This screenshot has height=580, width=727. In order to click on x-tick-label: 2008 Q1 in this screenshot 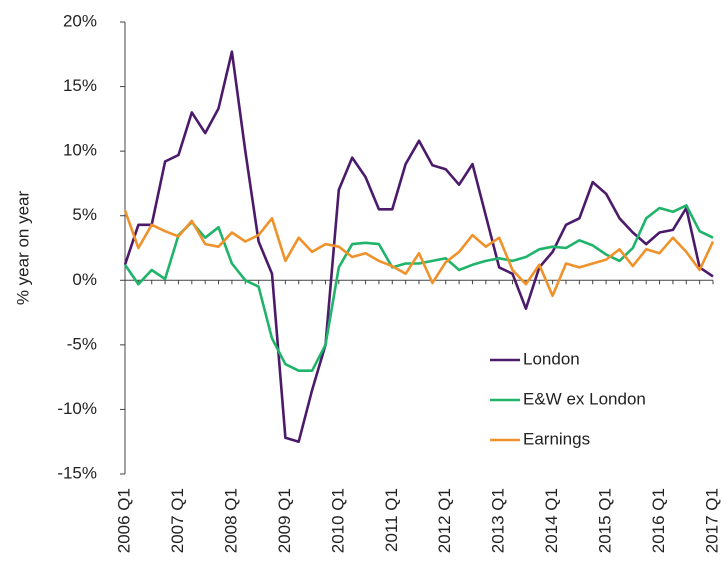, I will do `click(230, 520)`.